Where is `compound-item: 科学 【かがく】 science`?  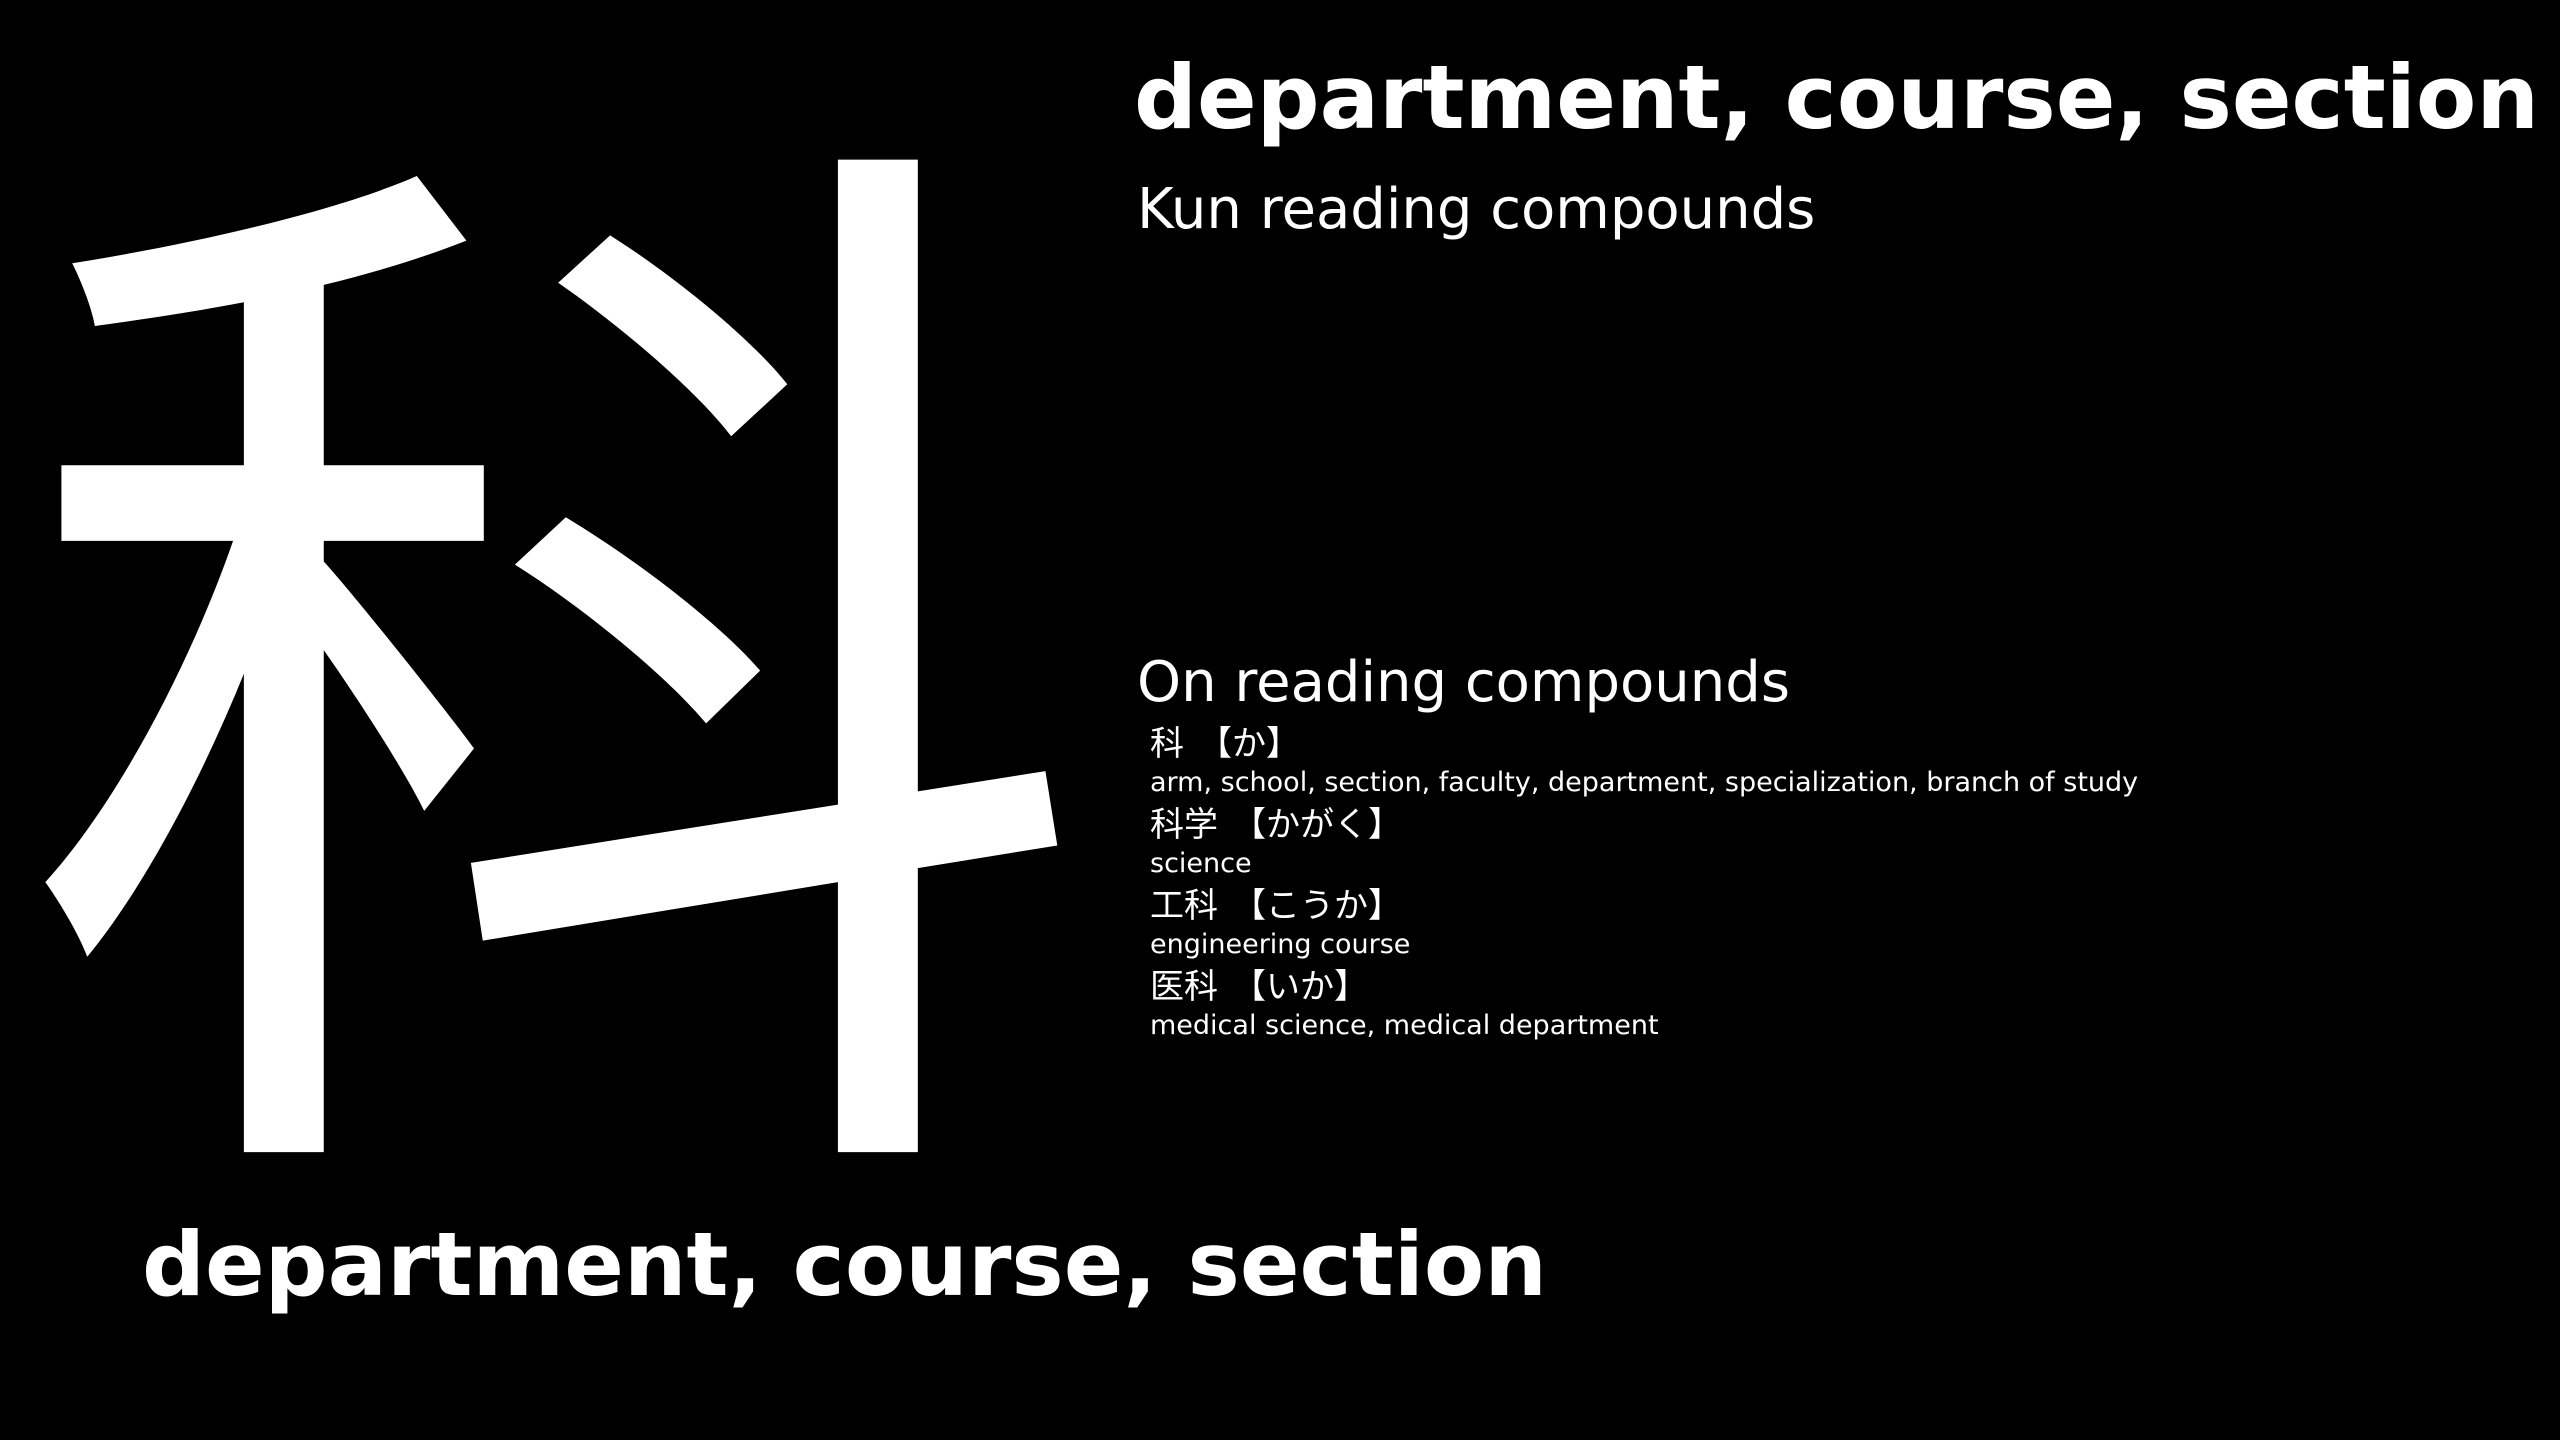 compound-item: 科学 【かがく】 science is located at coordinates (1840, 843).